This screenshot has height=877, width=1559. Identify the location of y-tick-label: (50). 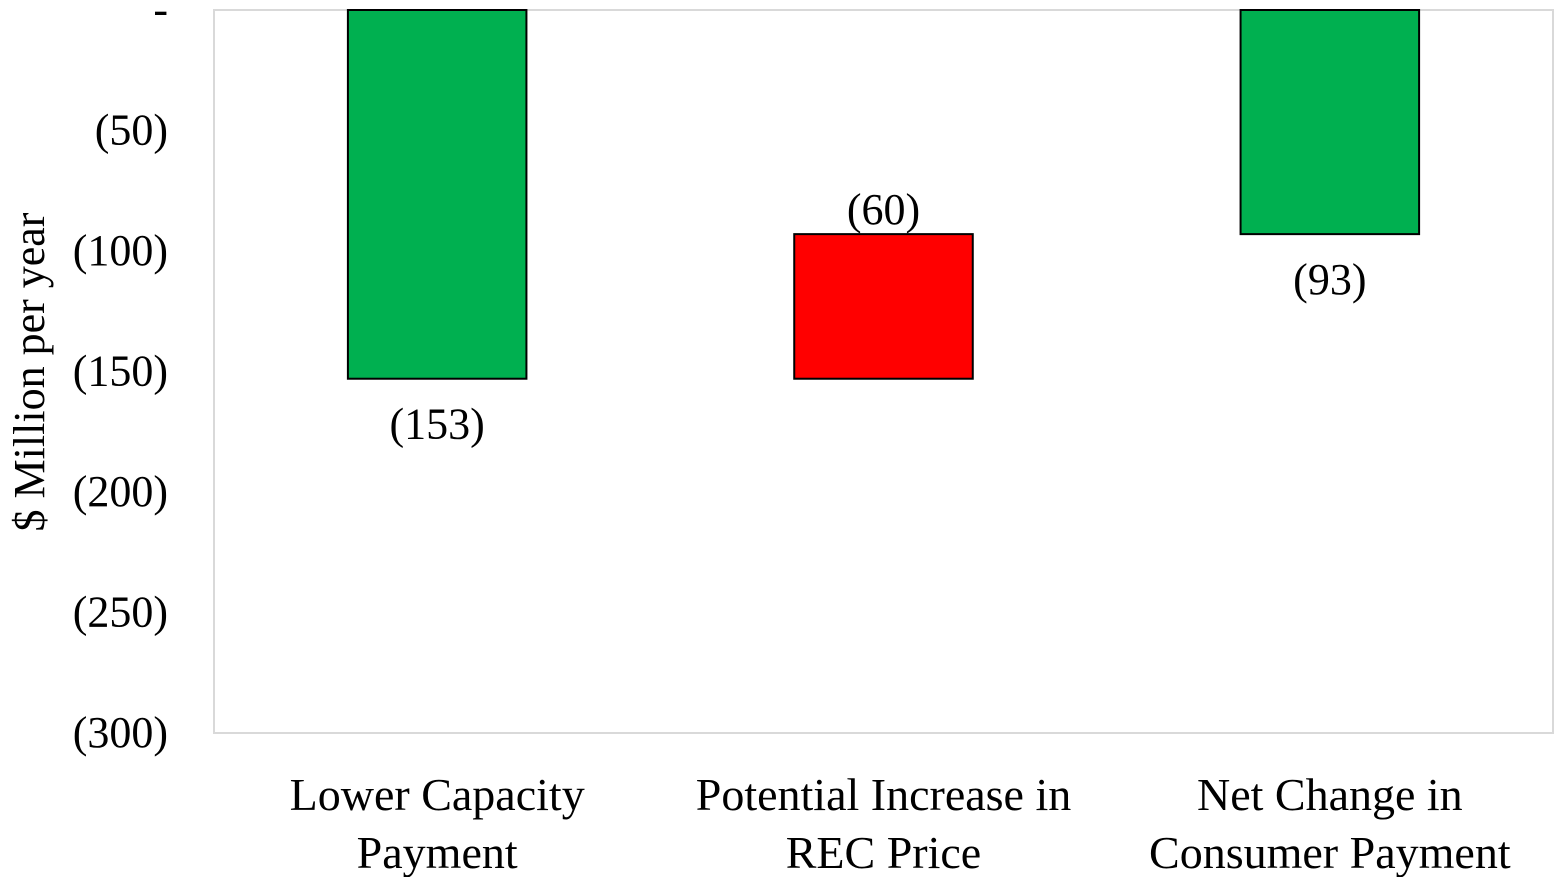
(131, 130).